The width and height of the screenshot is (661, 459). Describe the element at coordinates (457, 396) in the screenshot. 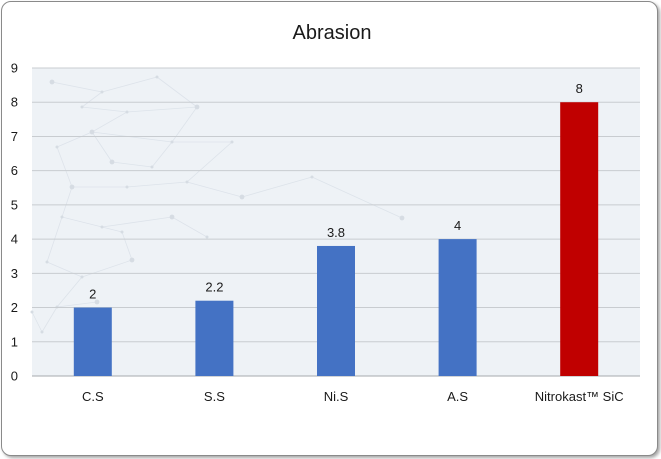

I see `category-label-3: A.S` at that location.